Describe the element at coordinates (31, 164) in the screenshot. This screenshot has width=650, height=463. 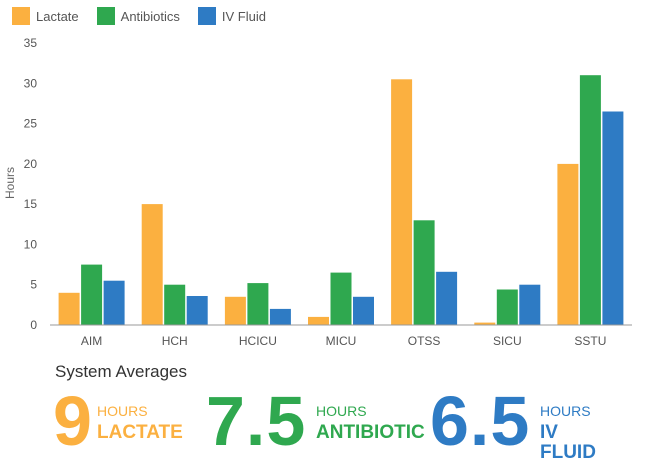
I see `y-tick-label: 20` at that location.